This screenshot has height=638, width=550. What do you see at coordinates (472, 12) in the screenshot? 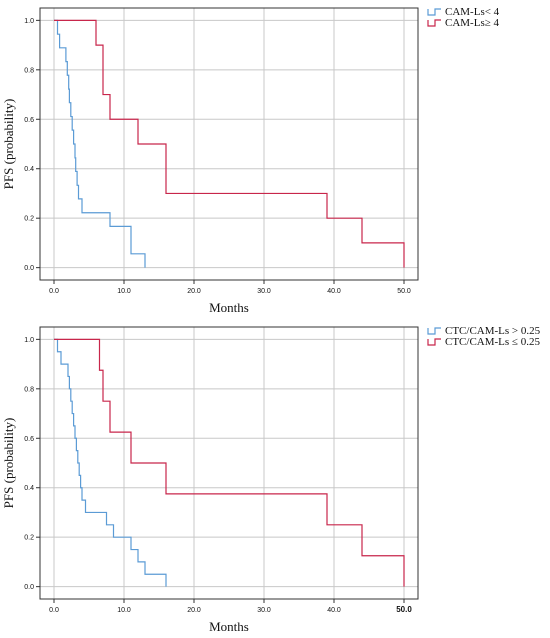
I see `legend-label-0: CAM-Ls< 4` at bounding box center [472, 12].